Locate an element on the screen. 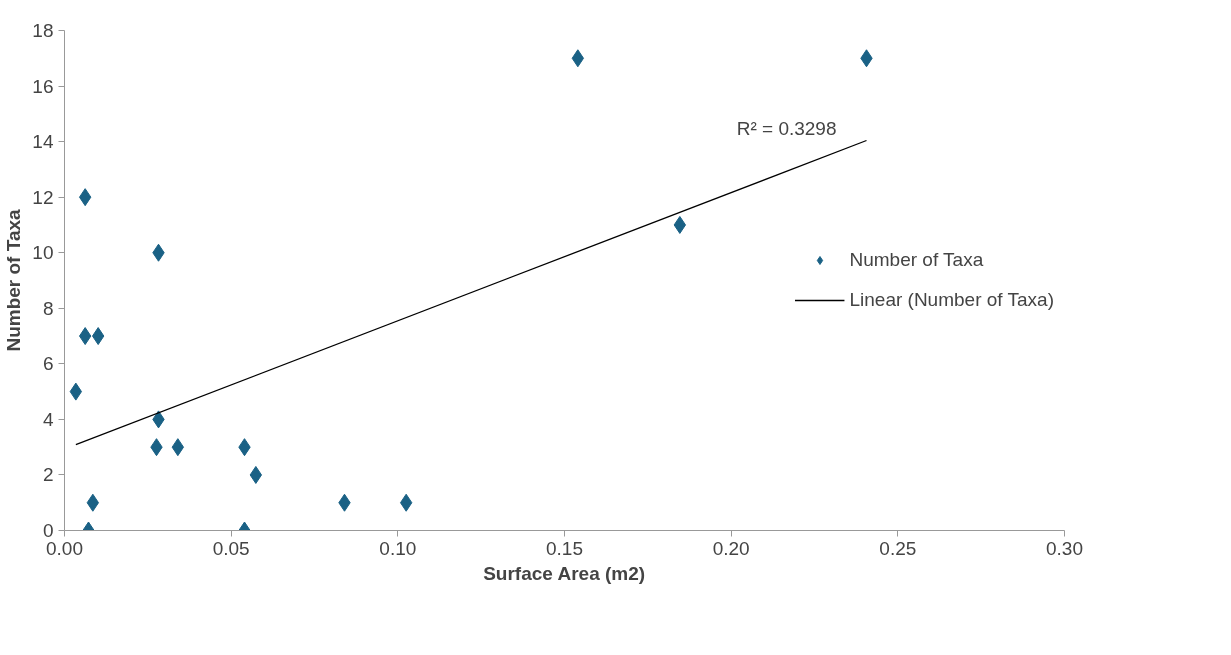  y-tick-label: 18 is located at coordinates (43, 30).